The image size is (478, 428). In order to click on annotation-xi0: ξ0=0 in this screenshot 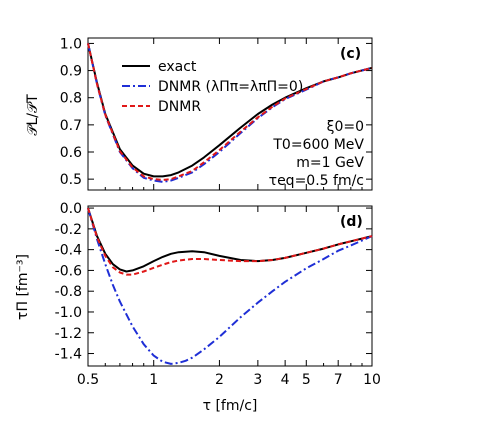, I will do `click(345, 127)`.